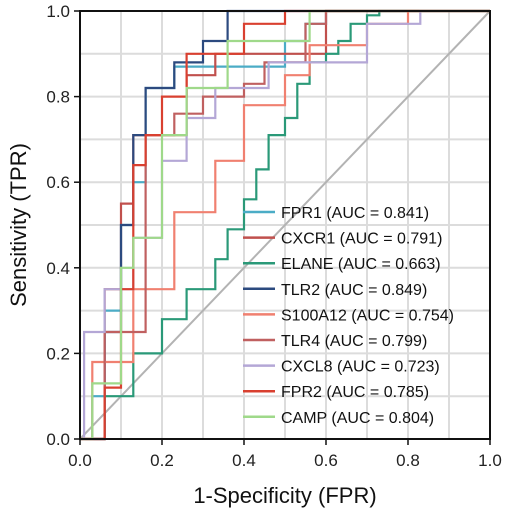 This screenshot has height=515, width=510. What do you see at coordinates (490, 460) in the screenshot?
I see `x-tick-label: 1.0` at bounding box center [490, 460].